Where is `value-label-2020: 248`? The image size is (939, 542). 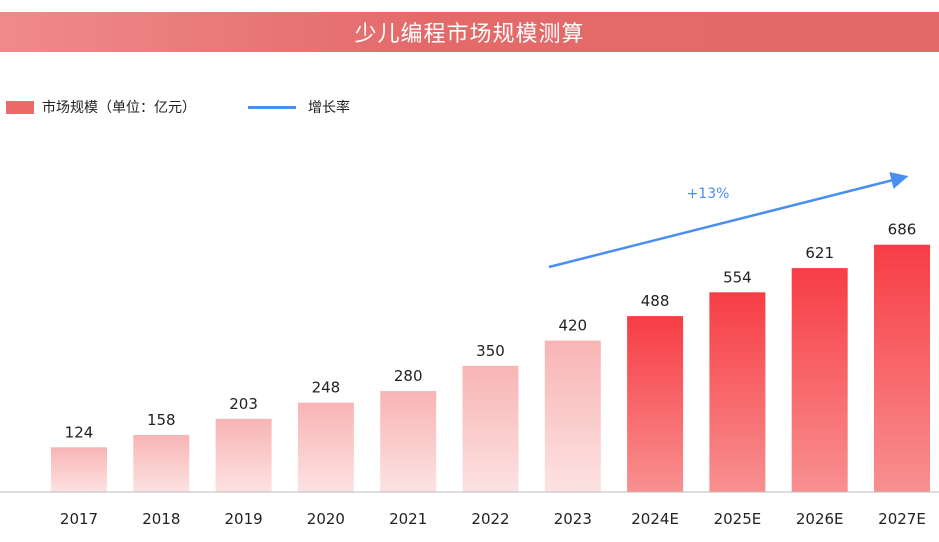 value-label-2020: 248 is located at coordinates (326, 388).